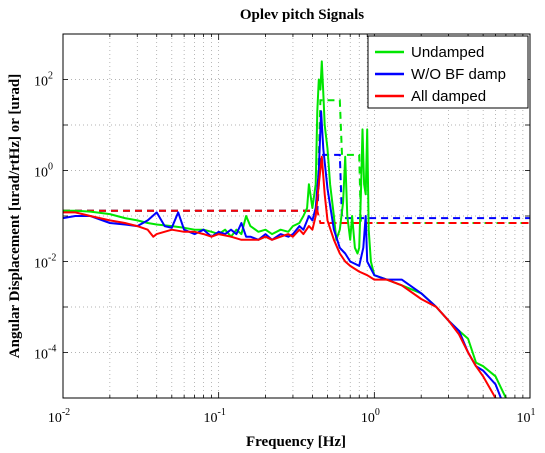  I want to click on y-tick-exponent: -2, so click(52, 258).